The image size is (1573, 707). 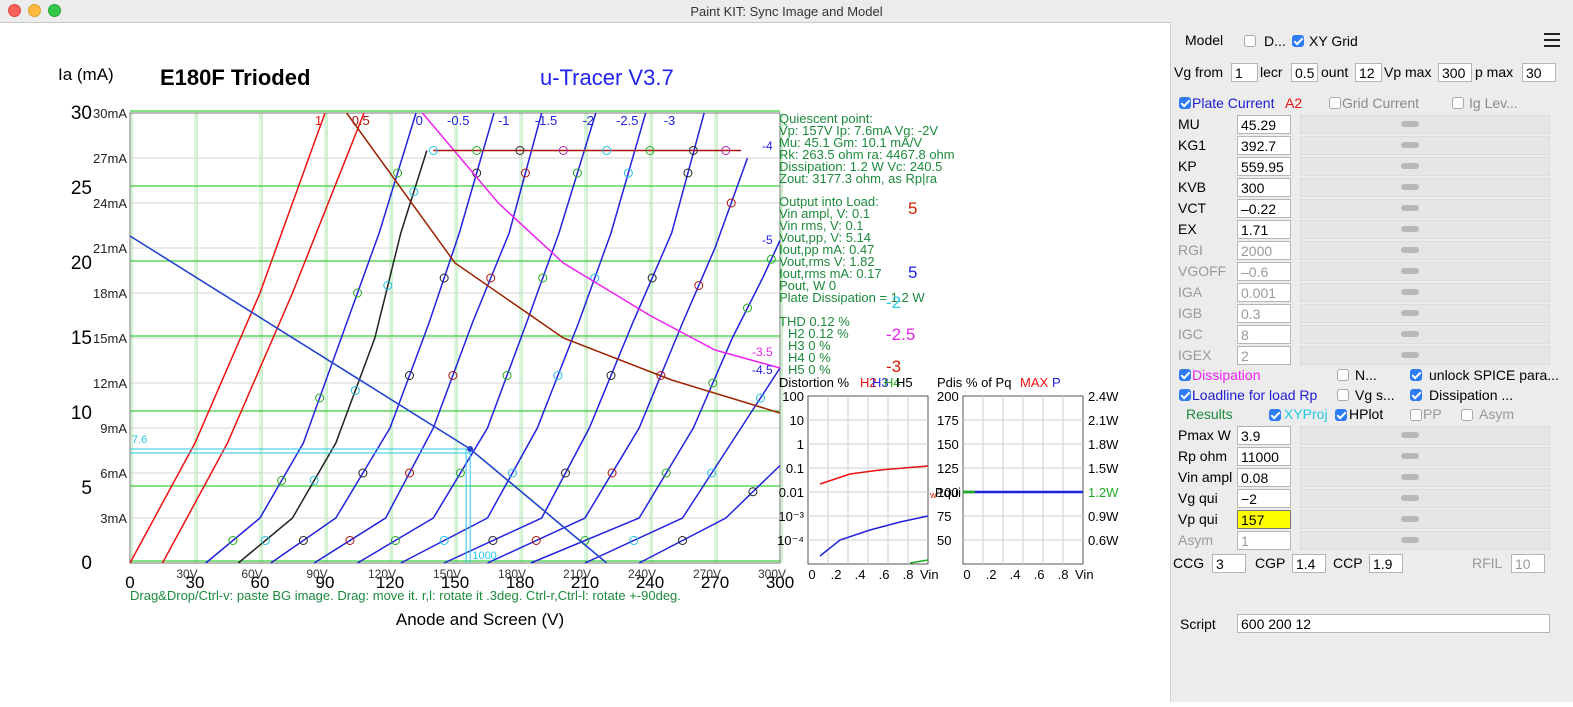 I want to click on mini-x-label2: .6, so click(x=1039, y=574).